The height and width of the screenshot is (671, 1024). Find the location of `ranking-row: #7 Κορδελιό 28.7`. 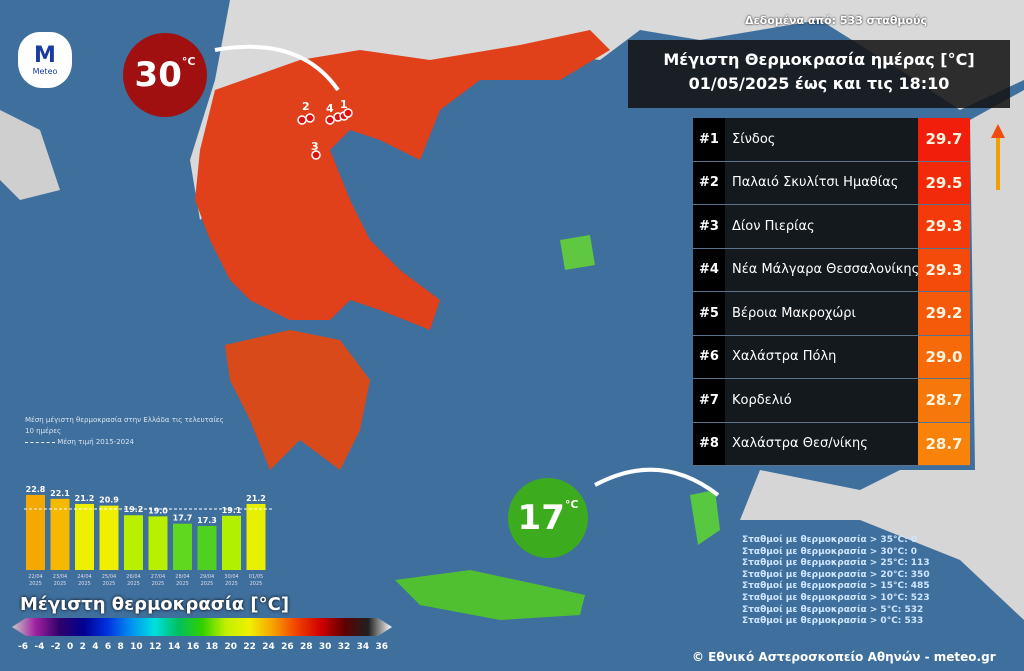

ranking-row: #7 Κορδελιό 28.7 is located at coordinates (831, 401).